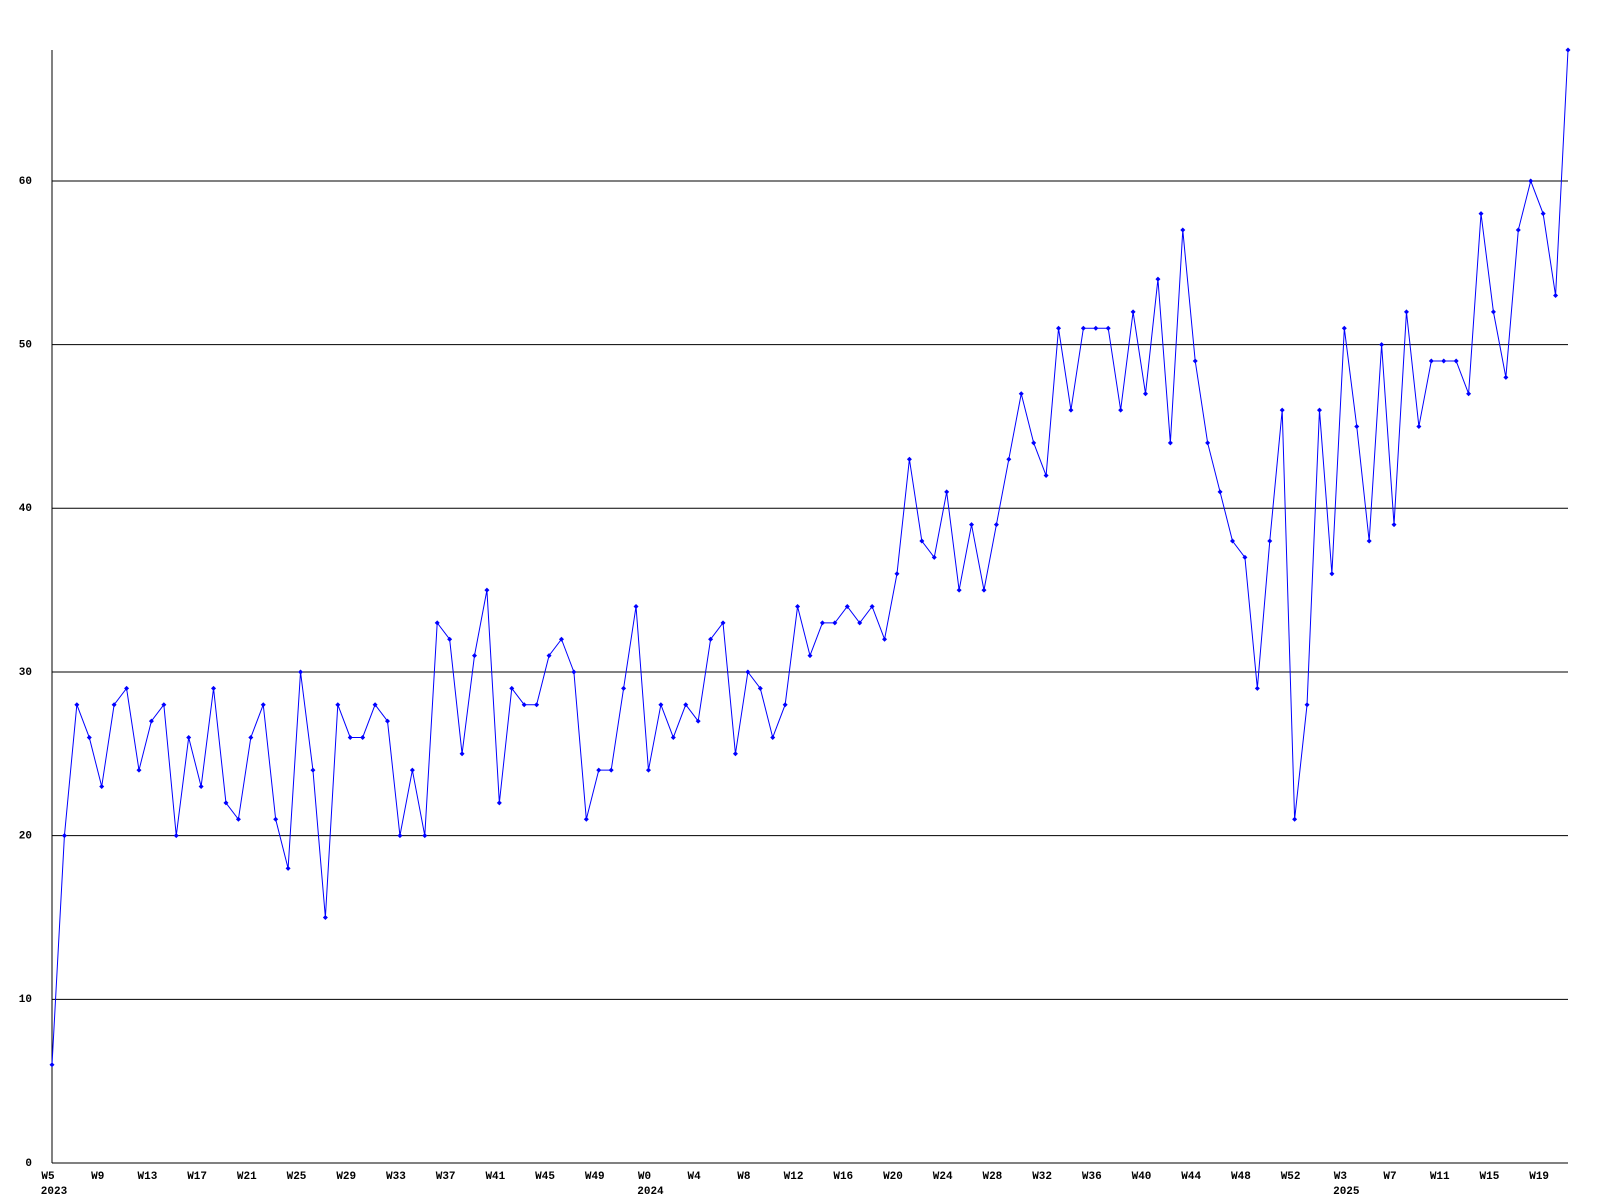  What do you see at coordinates (54, 1192) in the screenshot?
I see `x-year-label: 2023` at bounding box center [54, 1192].